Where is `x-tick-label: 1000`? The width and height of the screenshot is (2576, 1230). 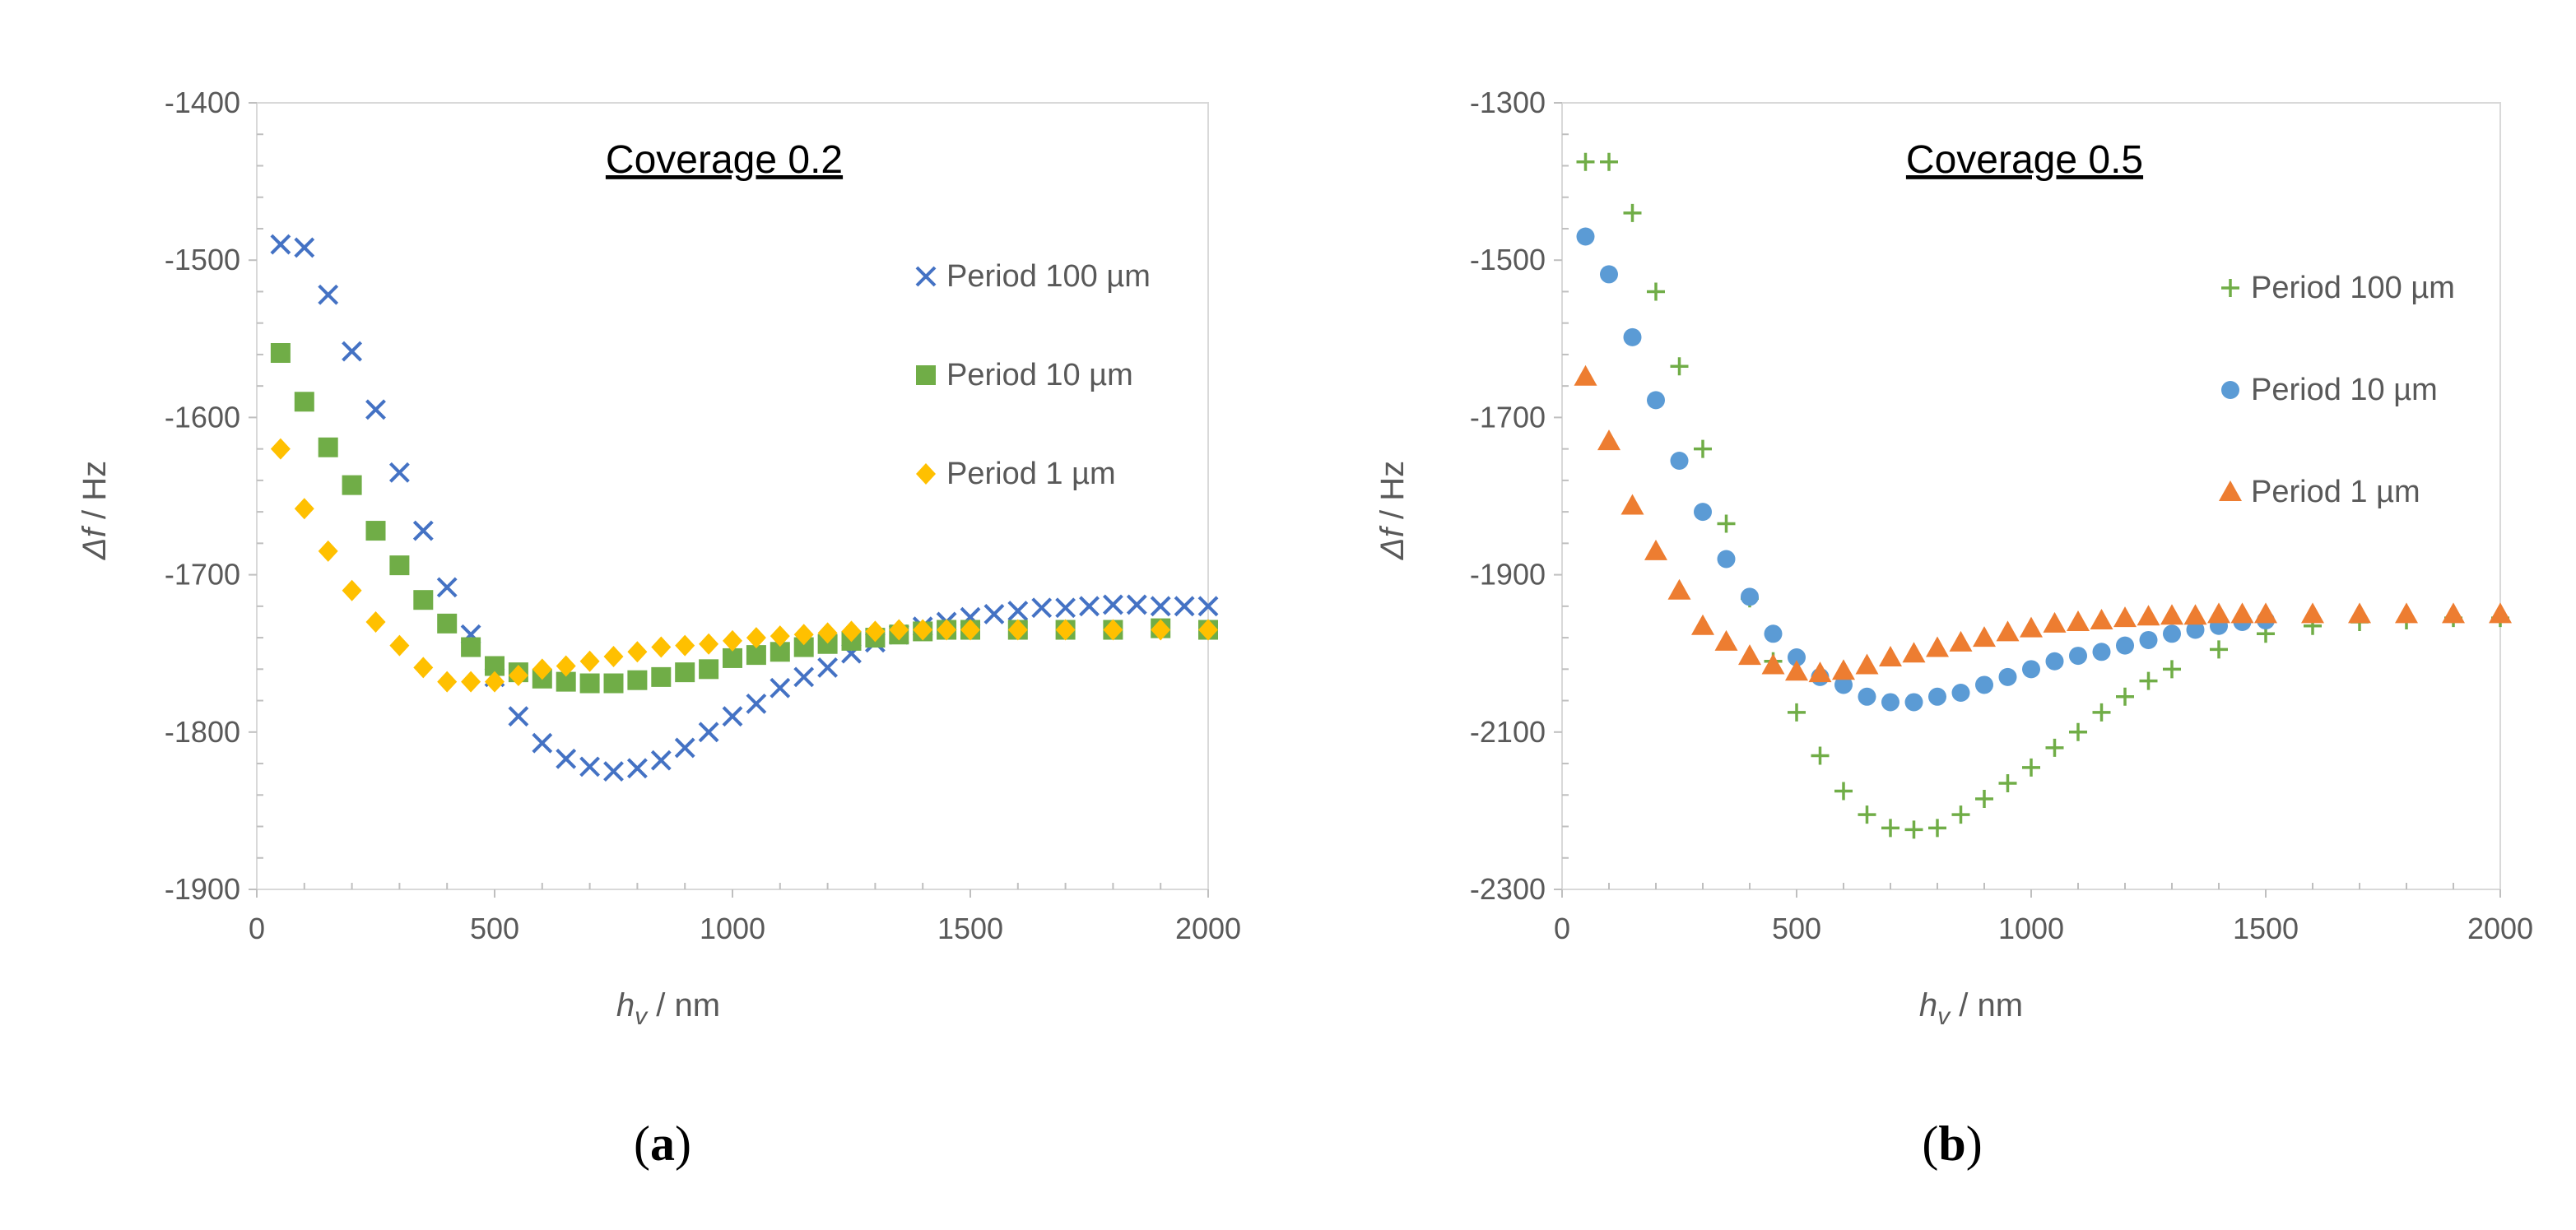 x-tick-label: 1000 is located at coordinates (2031, 928).